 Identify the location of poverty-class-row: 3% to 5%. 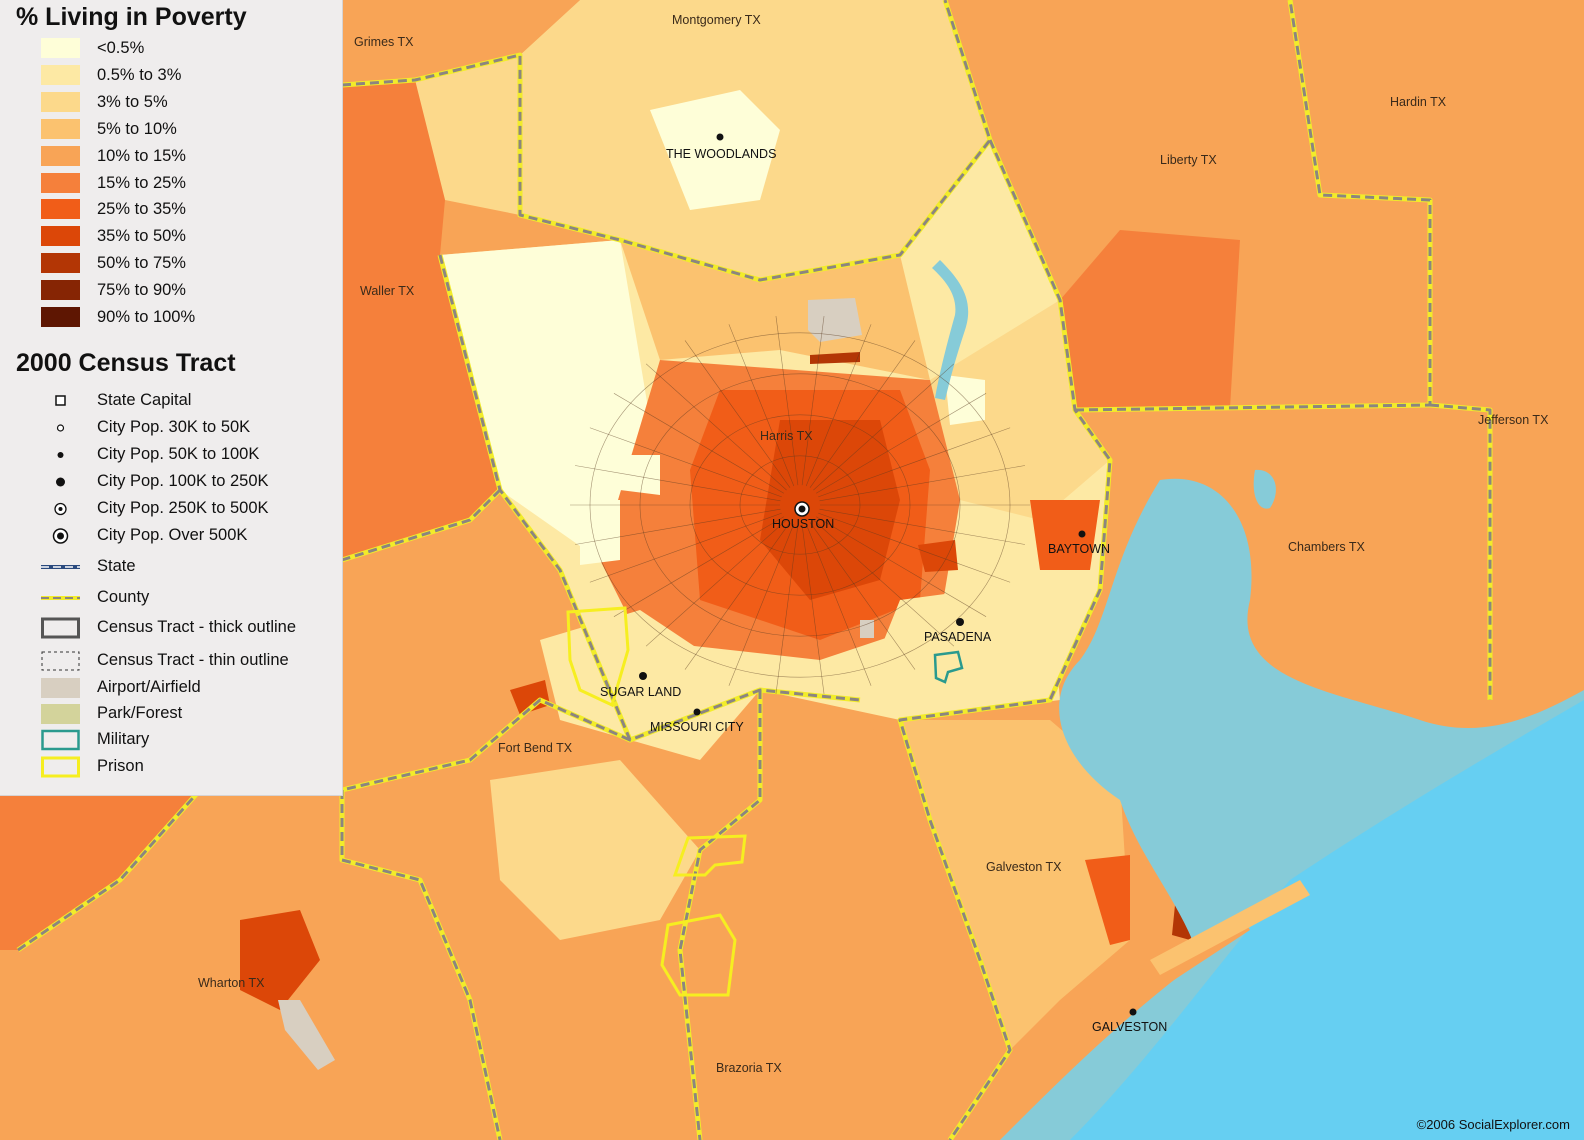
(170, 103).